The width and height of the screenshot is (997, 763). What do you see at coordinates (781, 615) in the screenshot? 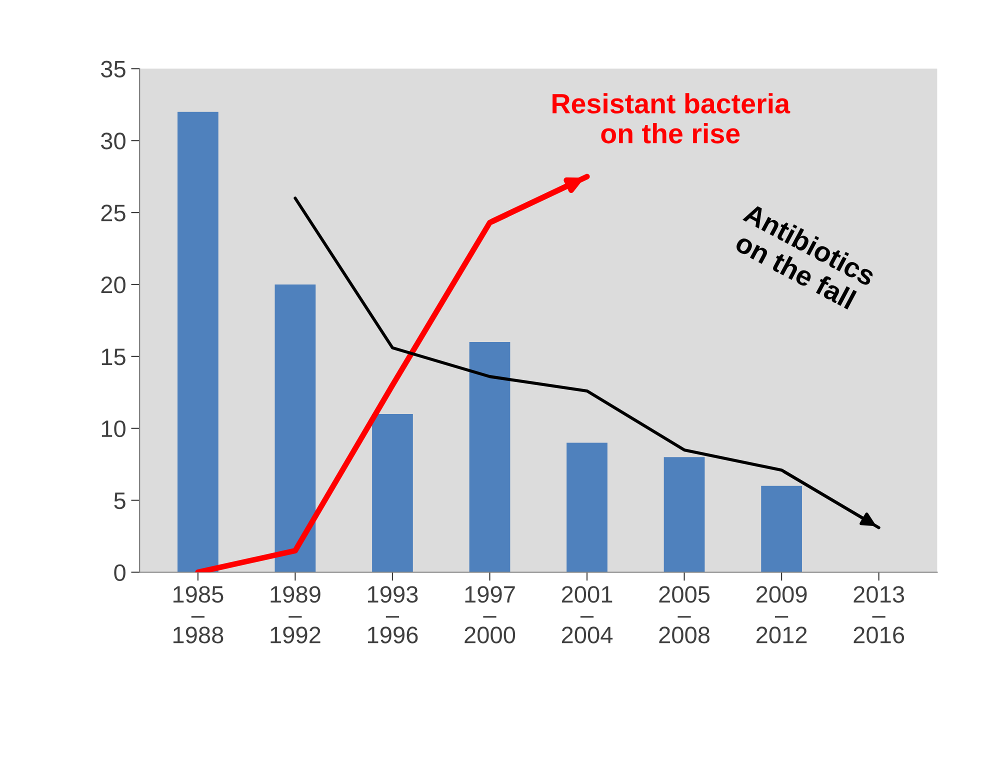
I see `x-tick-label: 2009 – 2012` at bounding box center [781, 615].